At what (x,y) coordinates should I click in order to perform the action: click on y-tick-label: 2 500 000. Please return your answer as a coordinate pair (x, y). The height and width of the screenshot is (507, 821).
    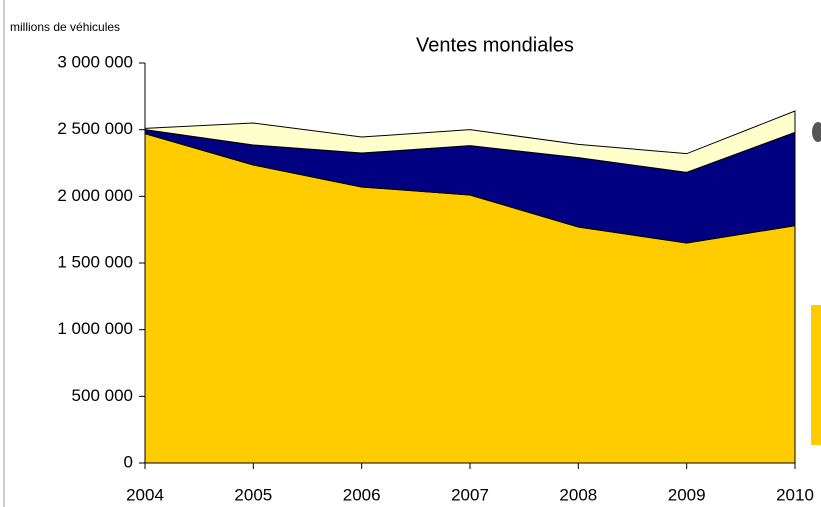
    Looking at the image, I should click on (95, 128).